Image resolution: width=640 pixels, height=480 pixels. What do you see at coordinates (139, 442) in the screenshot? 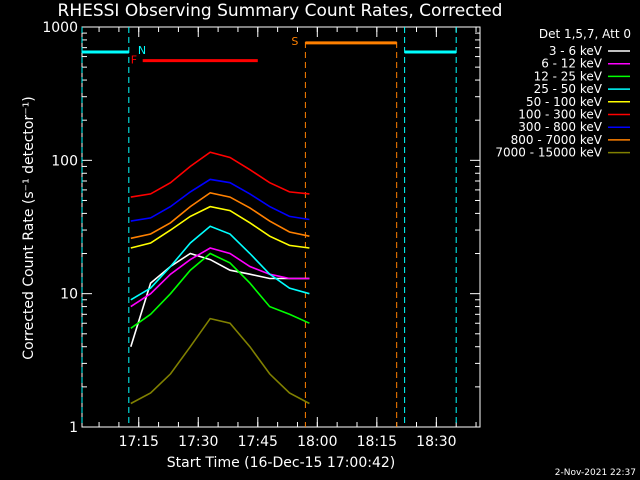
I see `x-tick-label: 17:15` at bounding box center [139, 442].